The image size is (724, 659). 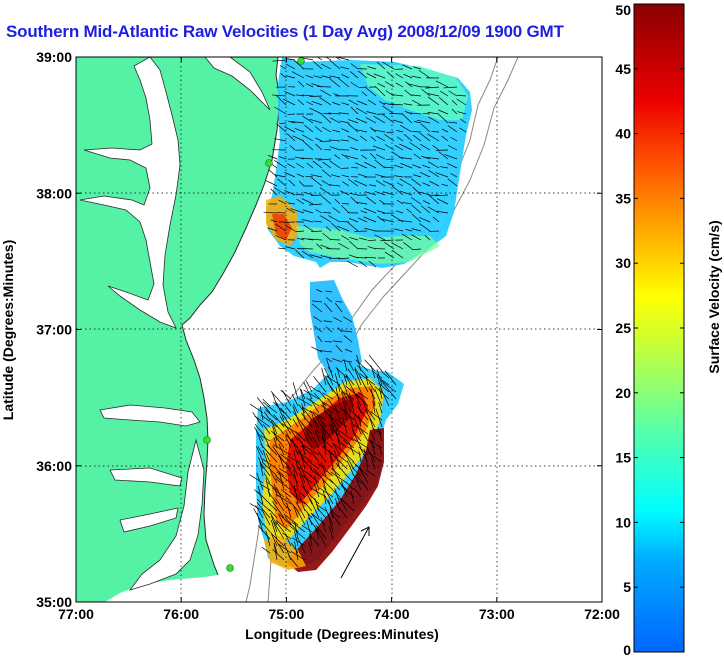 I want to click on x-tick-label: 72:00, so click(x=602, y=614).